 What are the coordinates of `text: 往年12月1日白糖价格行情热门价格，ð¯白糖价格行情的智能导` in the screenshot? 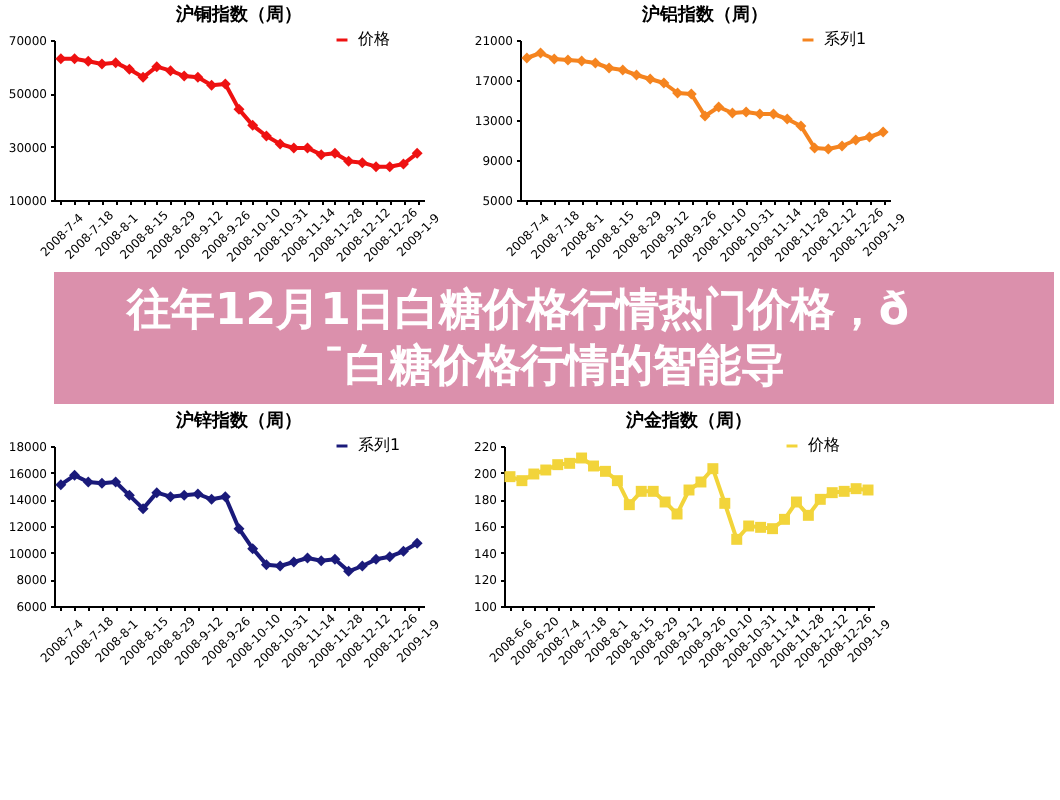 It's located at (553, 338).